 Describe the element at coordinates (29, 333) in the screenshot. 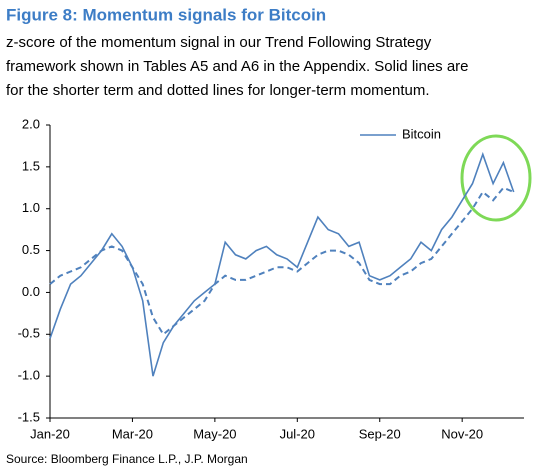

I see `y-tick-label: -0.5` at that location.